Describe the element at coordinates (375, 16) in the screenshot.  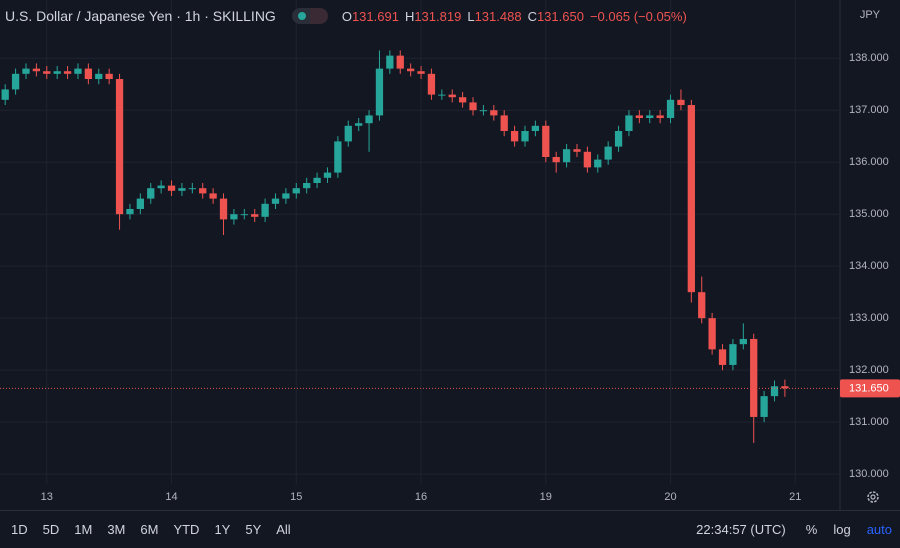
I see `ohlc-value: 131.691` at that location.